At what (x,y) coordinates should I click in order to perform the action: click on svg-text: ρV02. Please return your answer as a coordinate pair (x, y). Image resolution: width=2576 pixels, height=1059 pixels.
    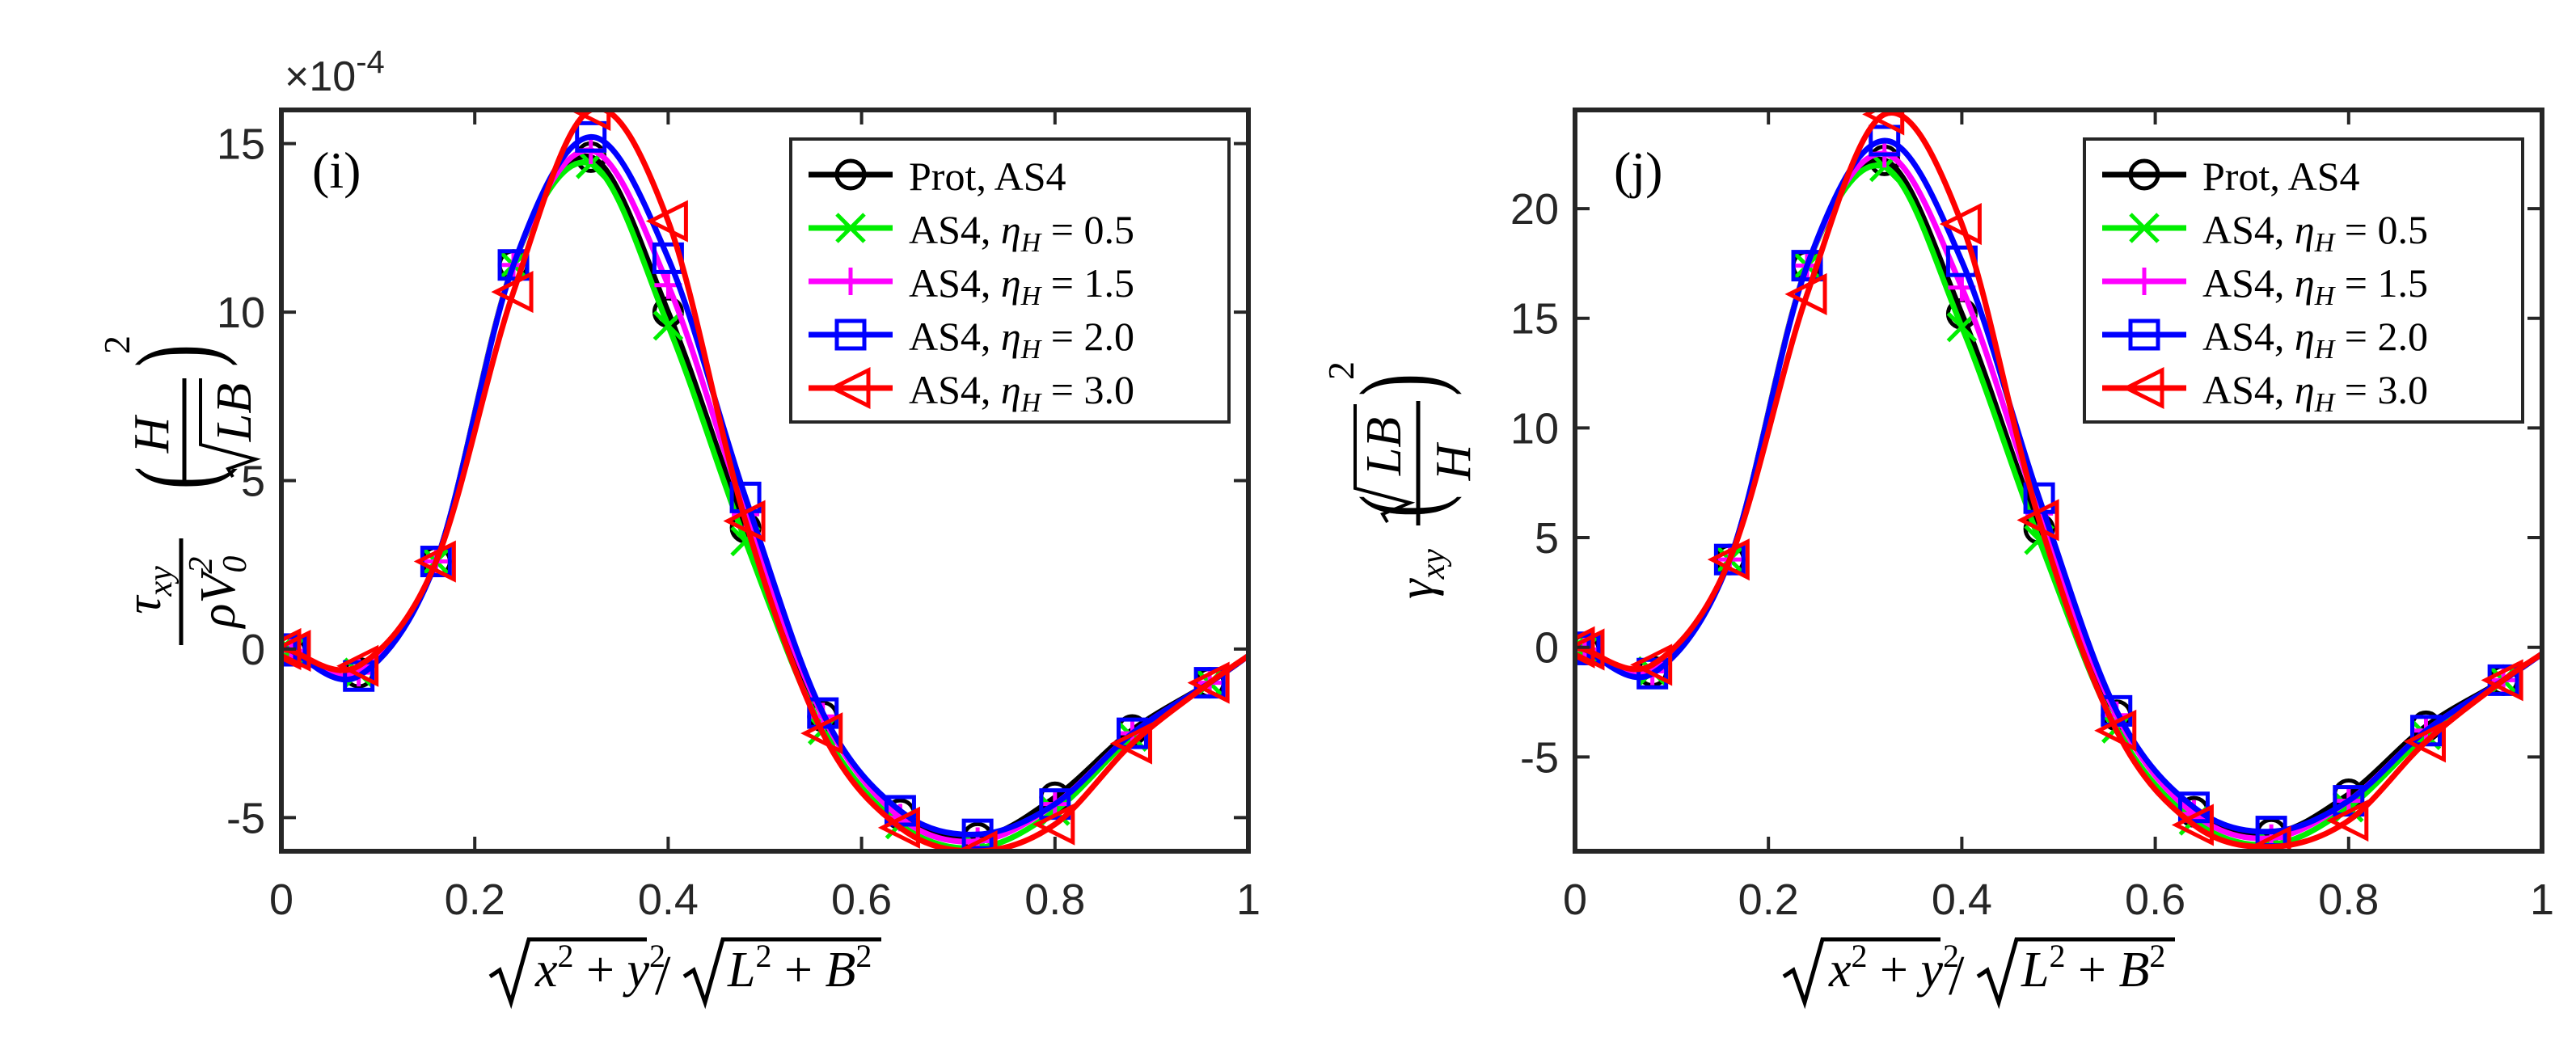
    Looking at the image, I should click on (218, 593).